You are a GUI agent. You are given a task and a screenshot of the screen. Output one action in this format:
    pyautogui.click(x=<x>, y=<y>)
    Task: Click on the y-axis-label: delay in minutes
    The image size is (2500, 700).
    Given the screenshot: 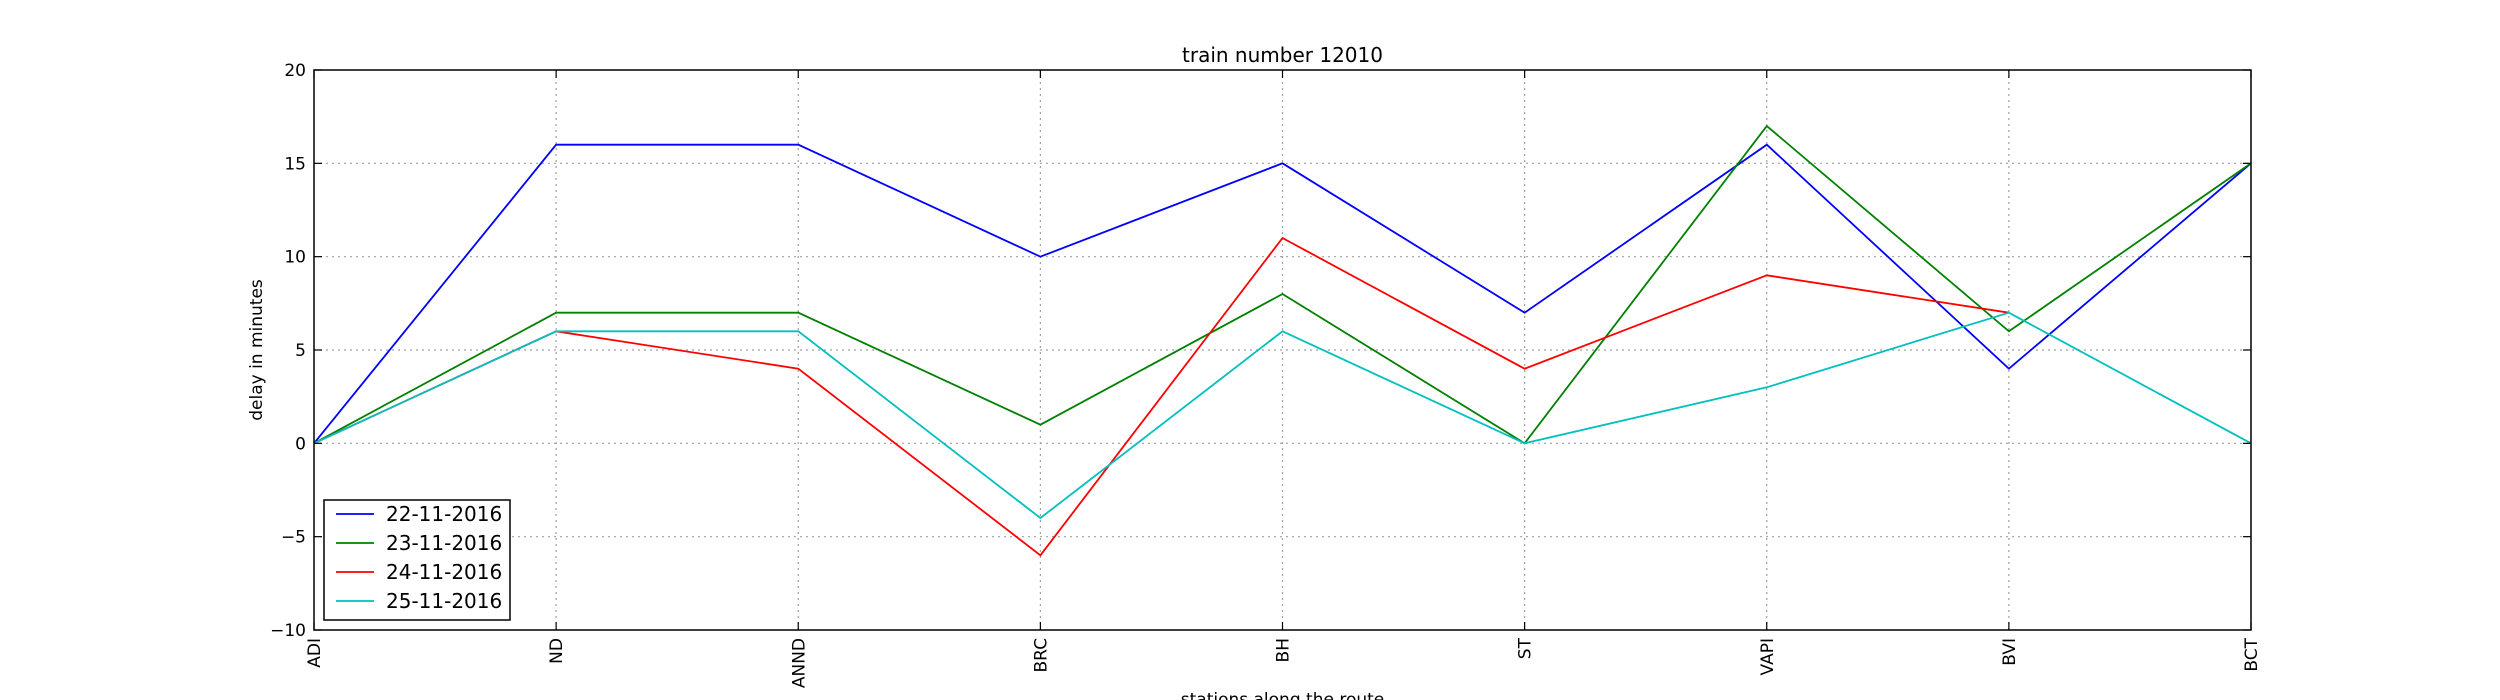 What is the action you would take?
    pyautogui.click(x=257, y=350)
    